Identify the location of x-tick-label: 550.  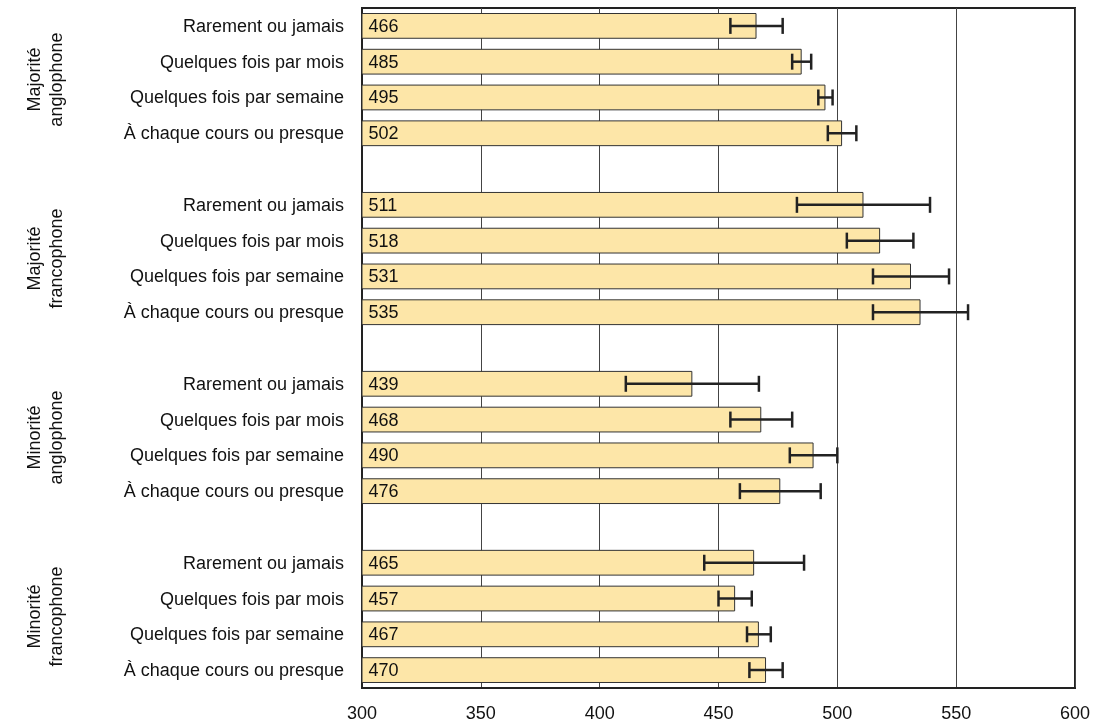
(956, 713).